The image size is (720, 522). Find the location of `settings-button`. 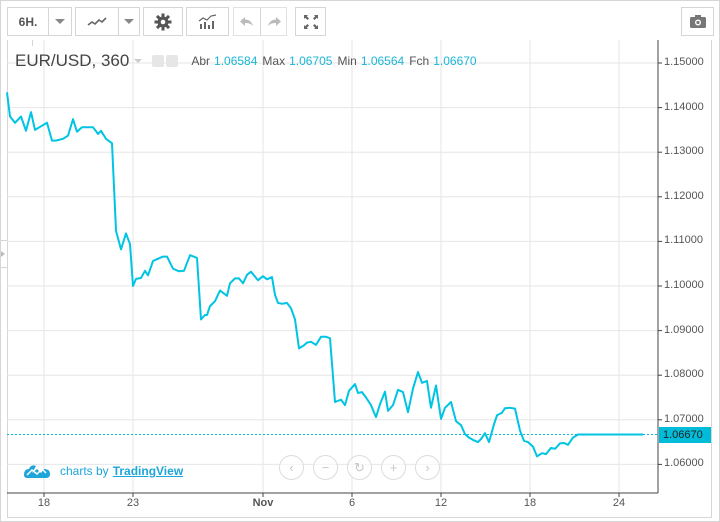

settings-button is located at coordinates (163, 21).